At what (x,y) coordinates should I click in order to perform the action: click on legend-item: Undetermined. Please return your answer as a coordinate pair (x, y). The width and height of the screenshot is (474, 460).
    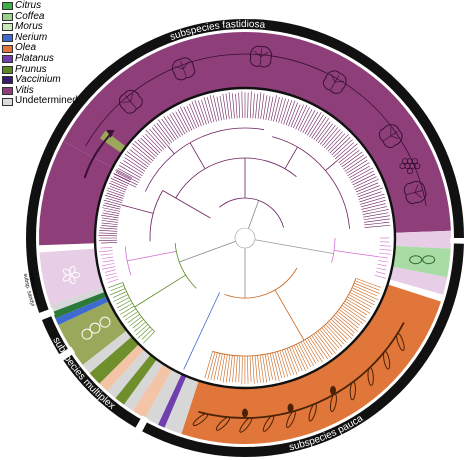
    Looking at the image, I should click on (40, 101).